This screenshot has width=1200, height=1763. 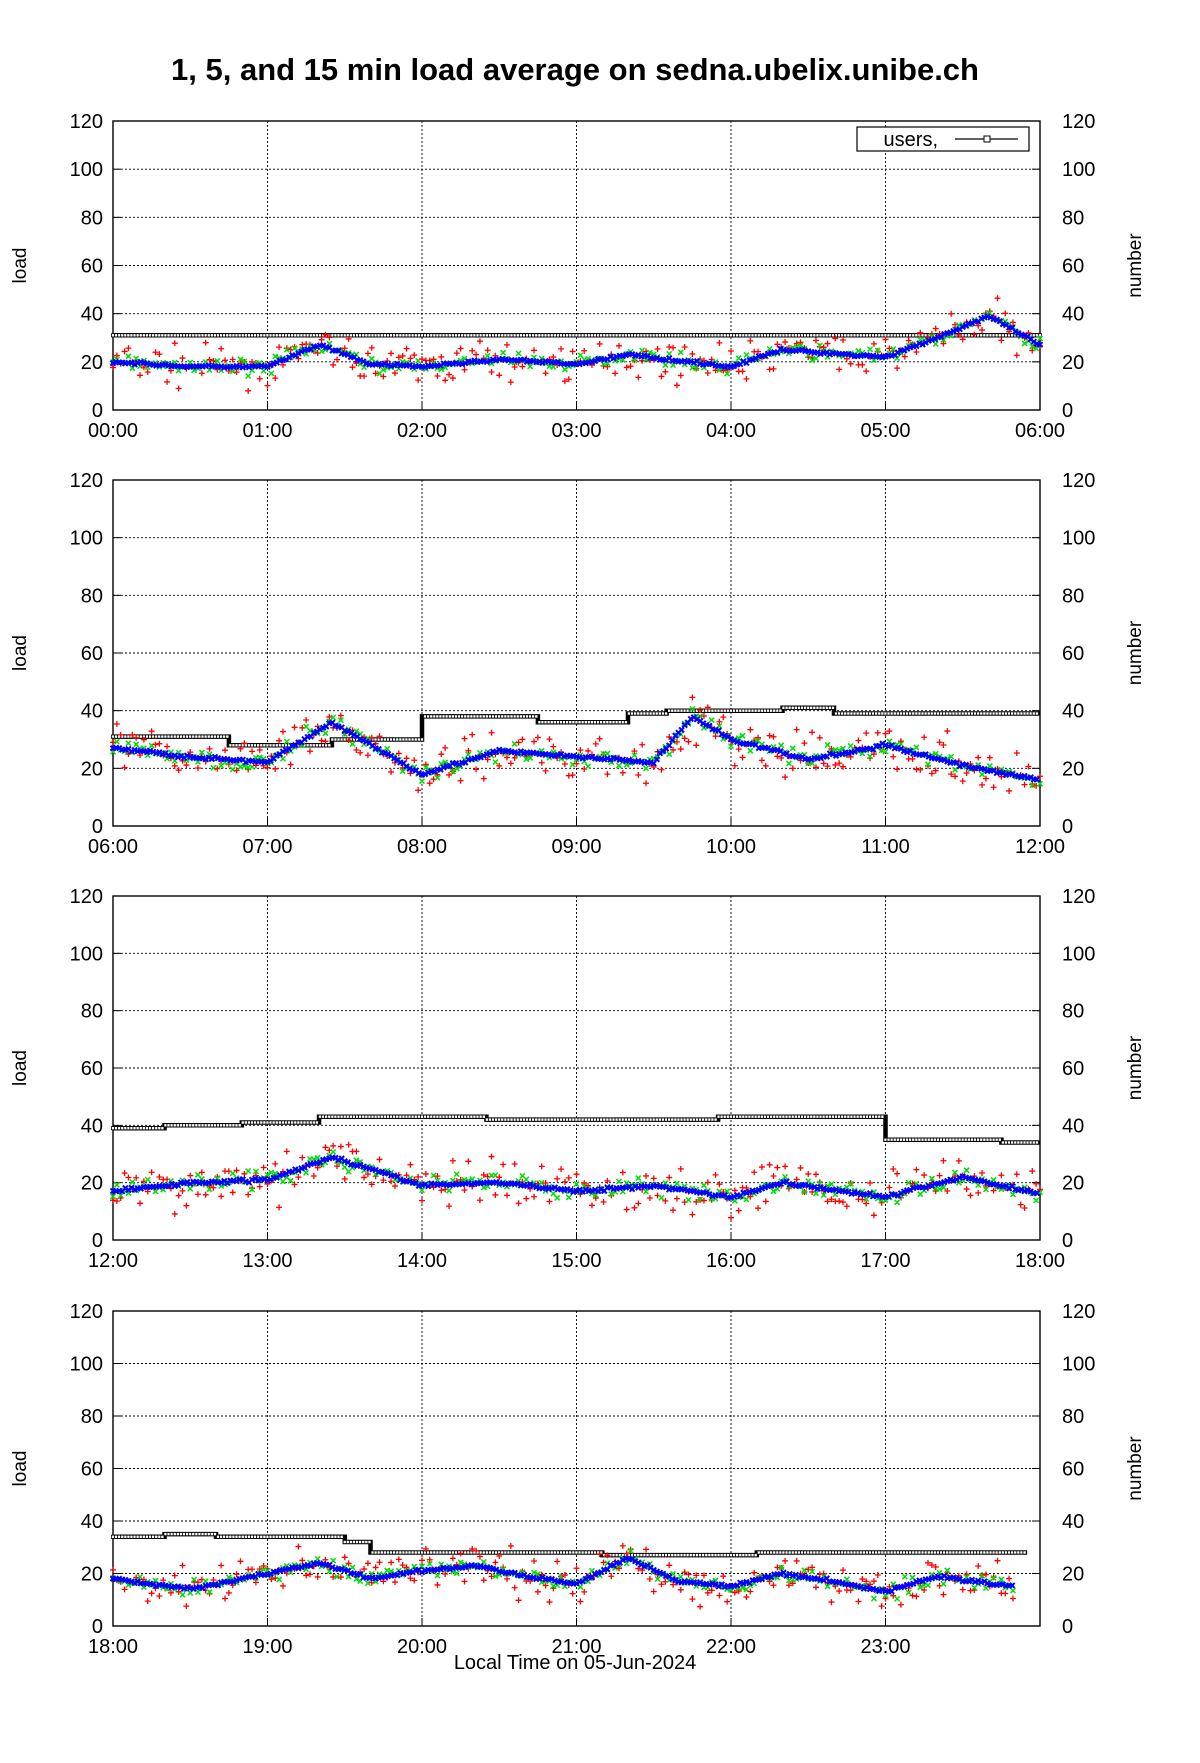 What do you see at coordinates (1040, 1261) in the screenshot?
I see `x-tick-label: 18:00` at bounding box center [1040, 1261].